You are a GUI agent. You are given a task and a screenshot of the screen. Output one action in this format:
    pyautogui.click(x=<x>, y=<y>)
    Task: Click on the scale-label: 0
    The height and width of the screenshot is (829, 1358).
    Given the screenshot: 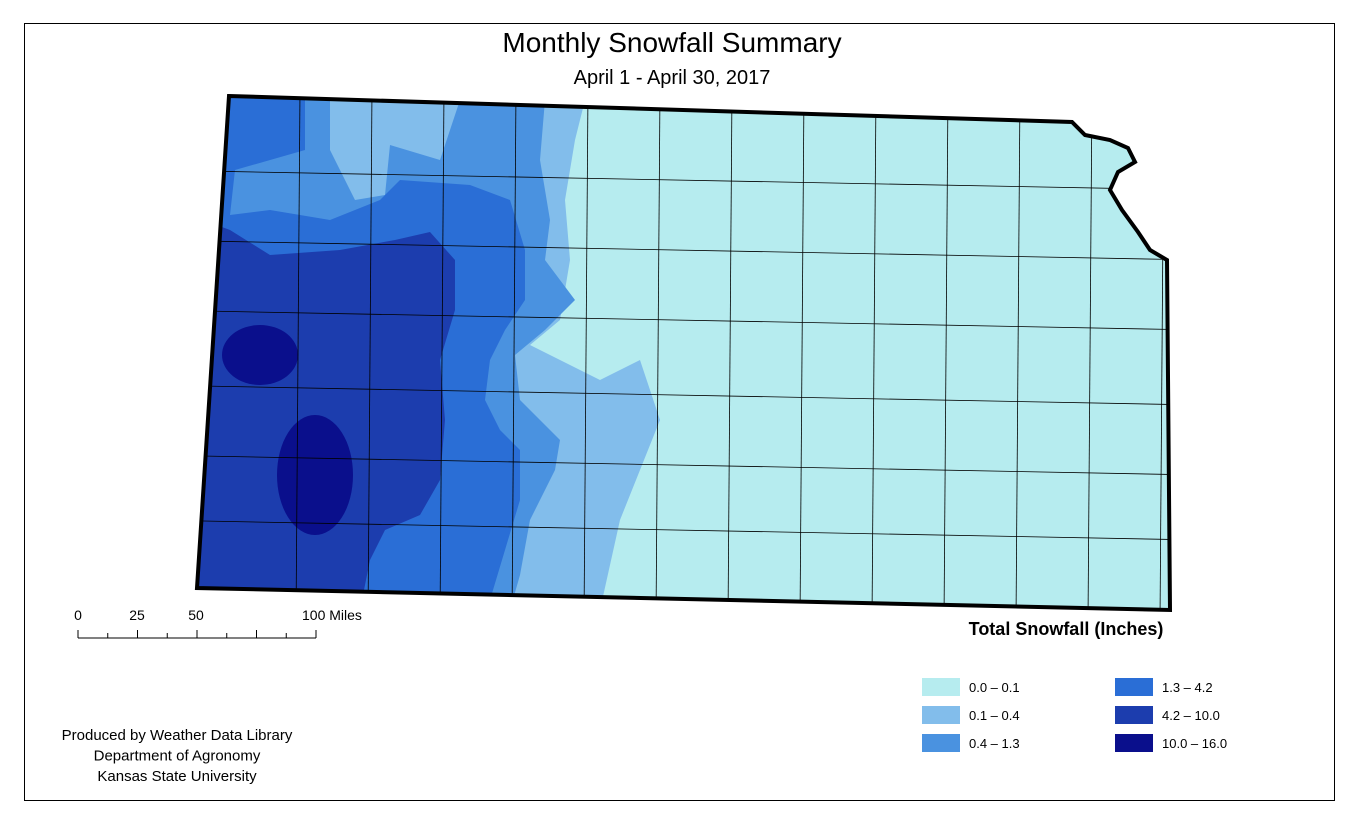 What is the action you would take?
    pyautogui.click(x=78, y=615)
    